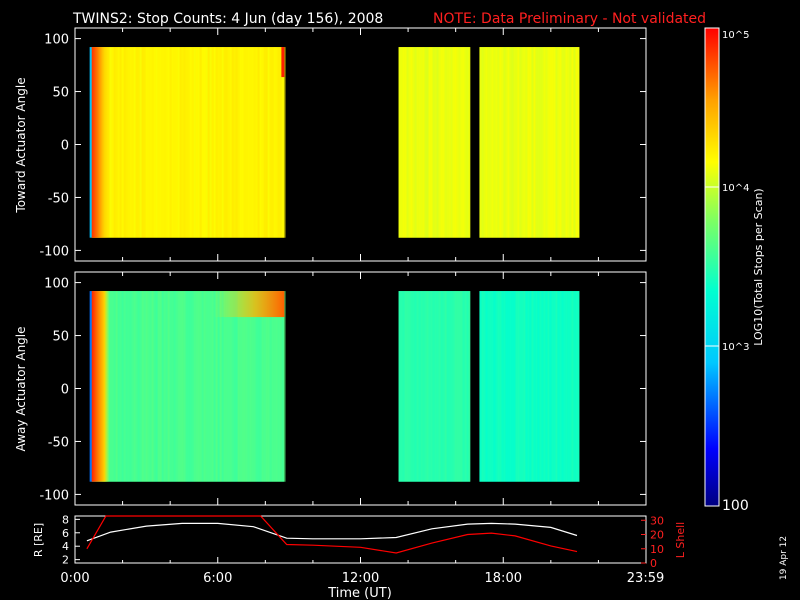 The image size is (800, 600). What do you see at coordinates (56, 284) in the screenshot?
I see `away-ytick-label: 100` at bounding box center [56, 284].